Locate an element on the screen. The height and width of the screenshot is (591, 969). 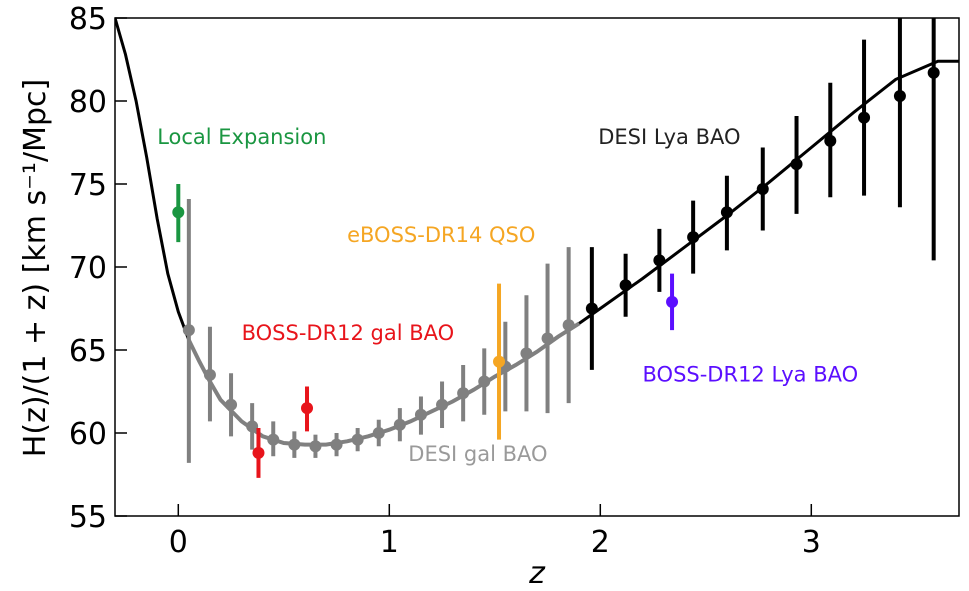
y-tick-label-60: 60 is located at coordinates (88, 434).